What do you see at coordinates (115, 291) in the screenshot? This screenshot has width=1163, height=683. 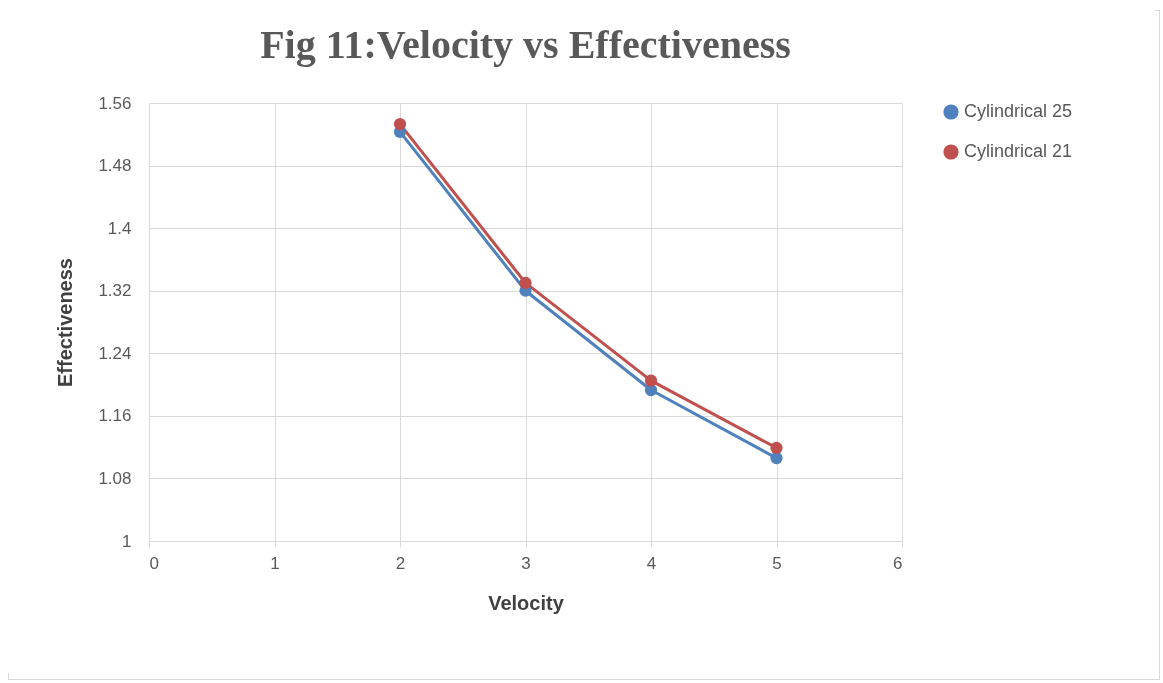 I see `y-tick-label: 1.32` at bounding box center [115, 291].